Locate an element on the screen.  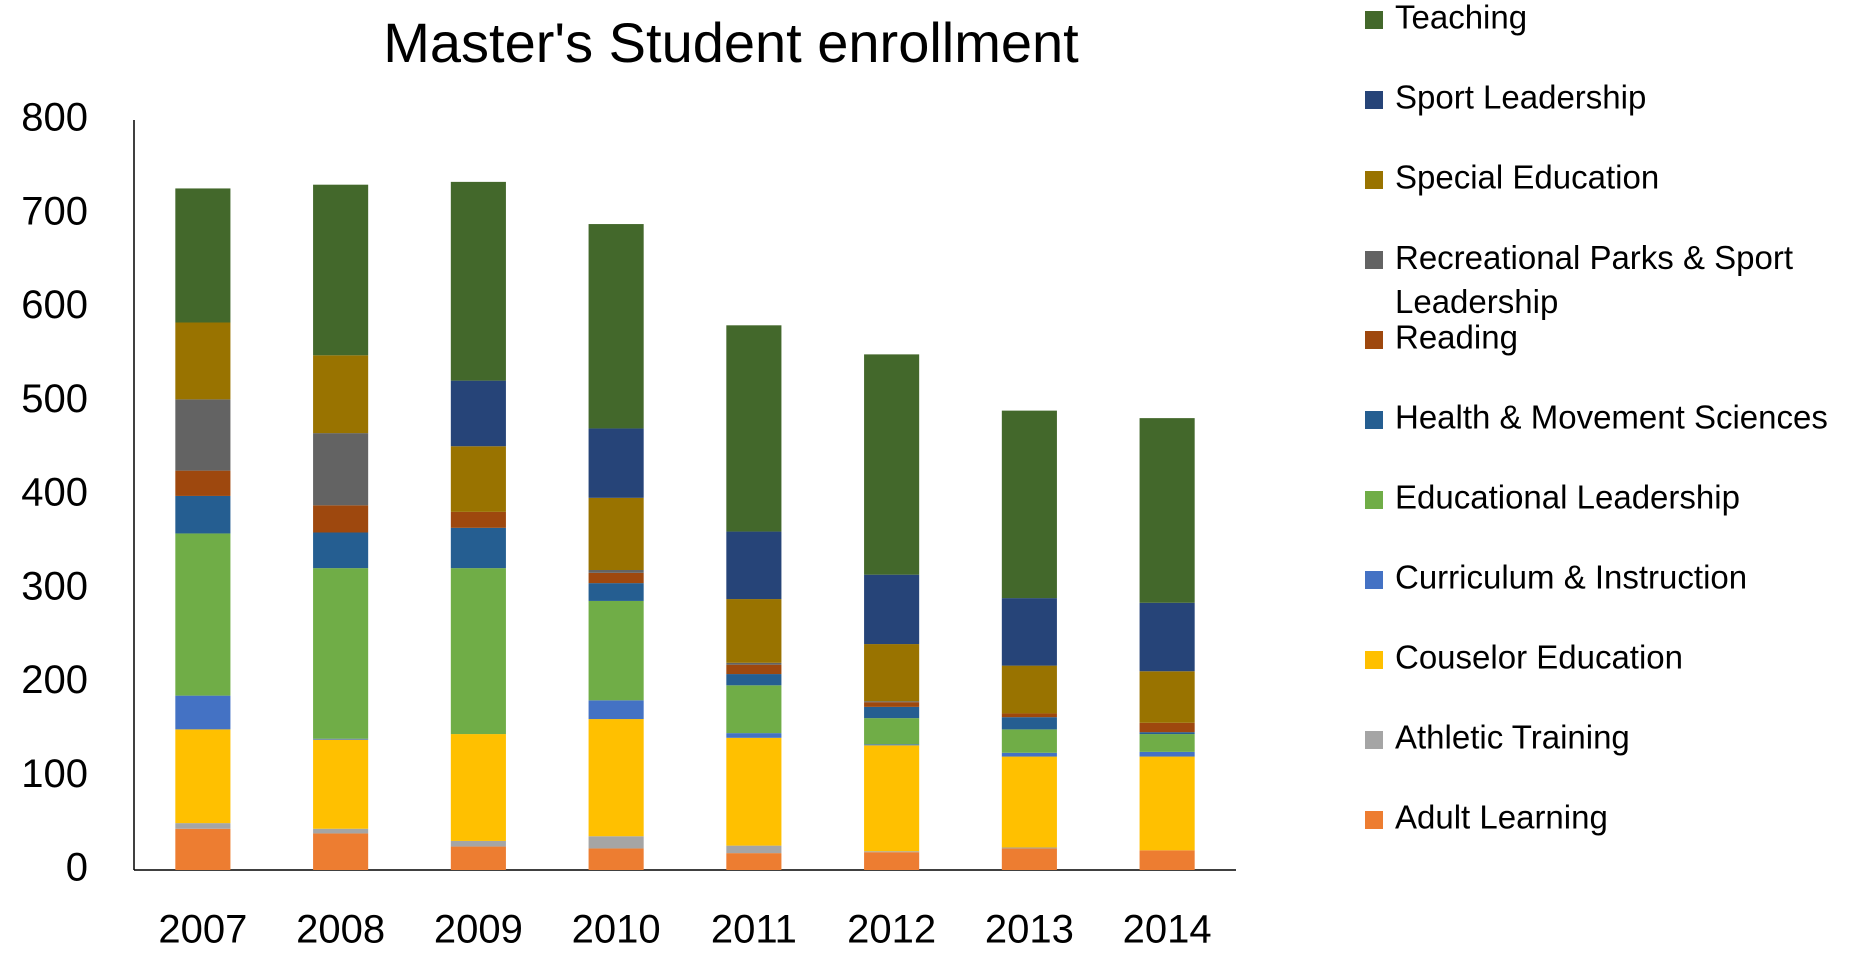
legend-label: Couselor Education is located at coordinates (1539, 657).